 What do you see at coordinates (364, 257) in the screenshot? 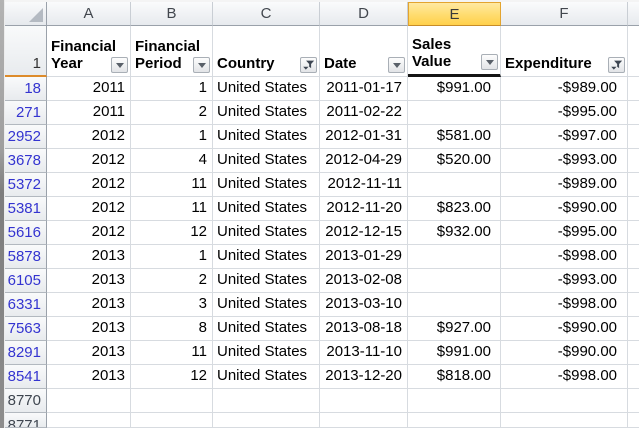
I see `cell-date: 2013-01-29` at bounding box center [364, 257].